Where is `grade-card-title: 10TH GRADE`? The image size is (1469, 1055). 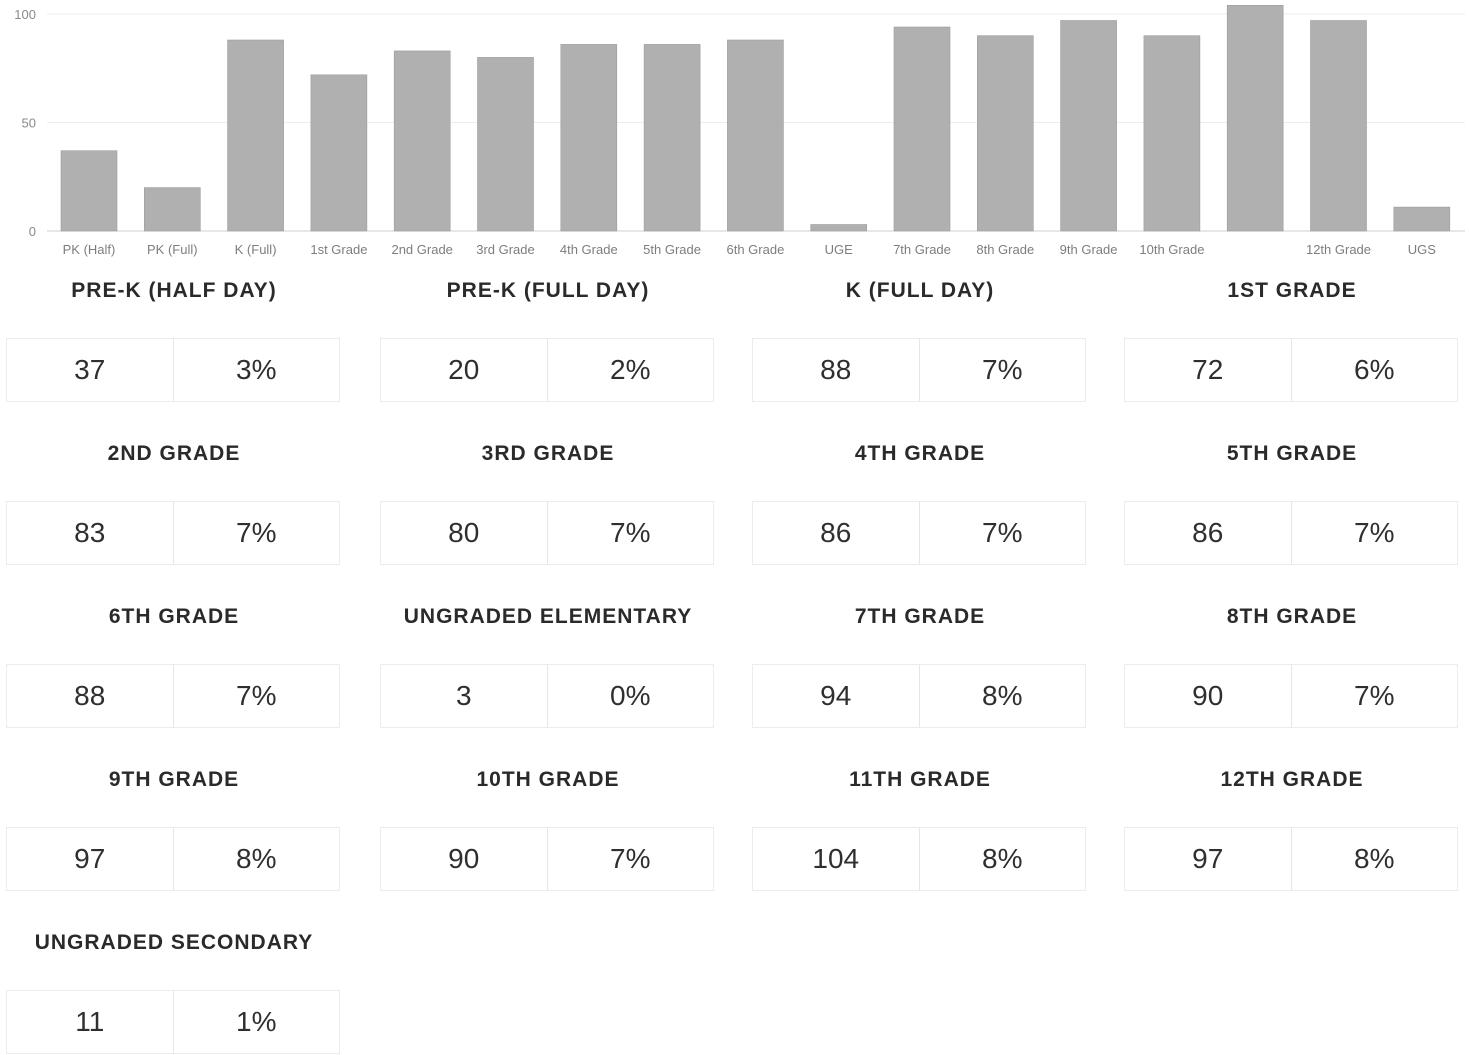 grade-card-title: 10TH GRADE is located at coordinates (548, 779).